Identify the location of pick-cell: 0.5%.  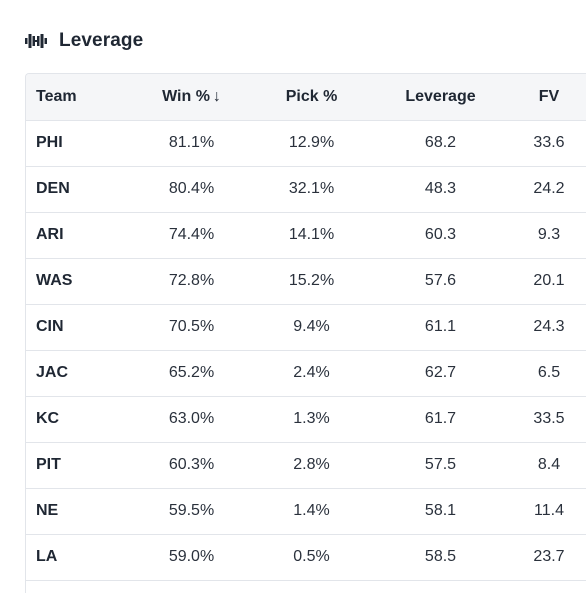
(311, 557).